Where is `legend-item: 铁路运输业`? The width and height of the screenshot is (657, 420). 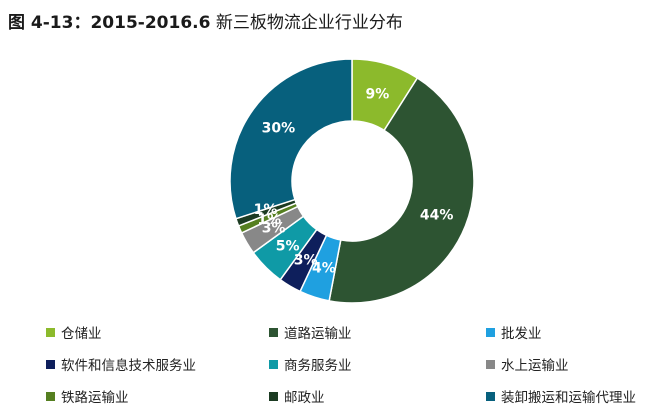 legend-item: 铁路运输业 is located at coordinates (87, 396).